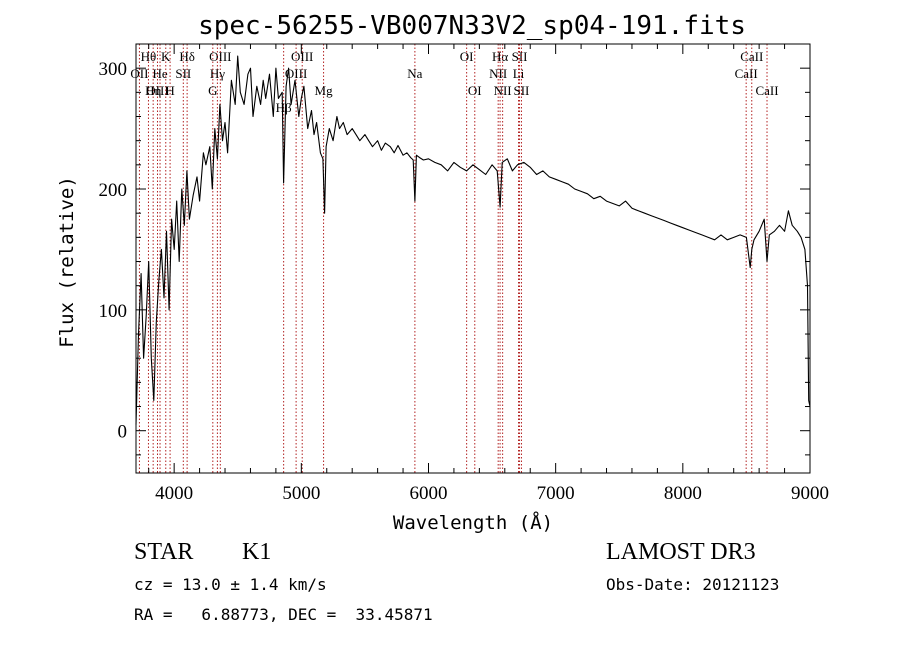 This screenshot has height=649, width=900. Describe the element at coordinates (153, 90) in the screenshot. I see `marker-label-4: Hη` at that location.